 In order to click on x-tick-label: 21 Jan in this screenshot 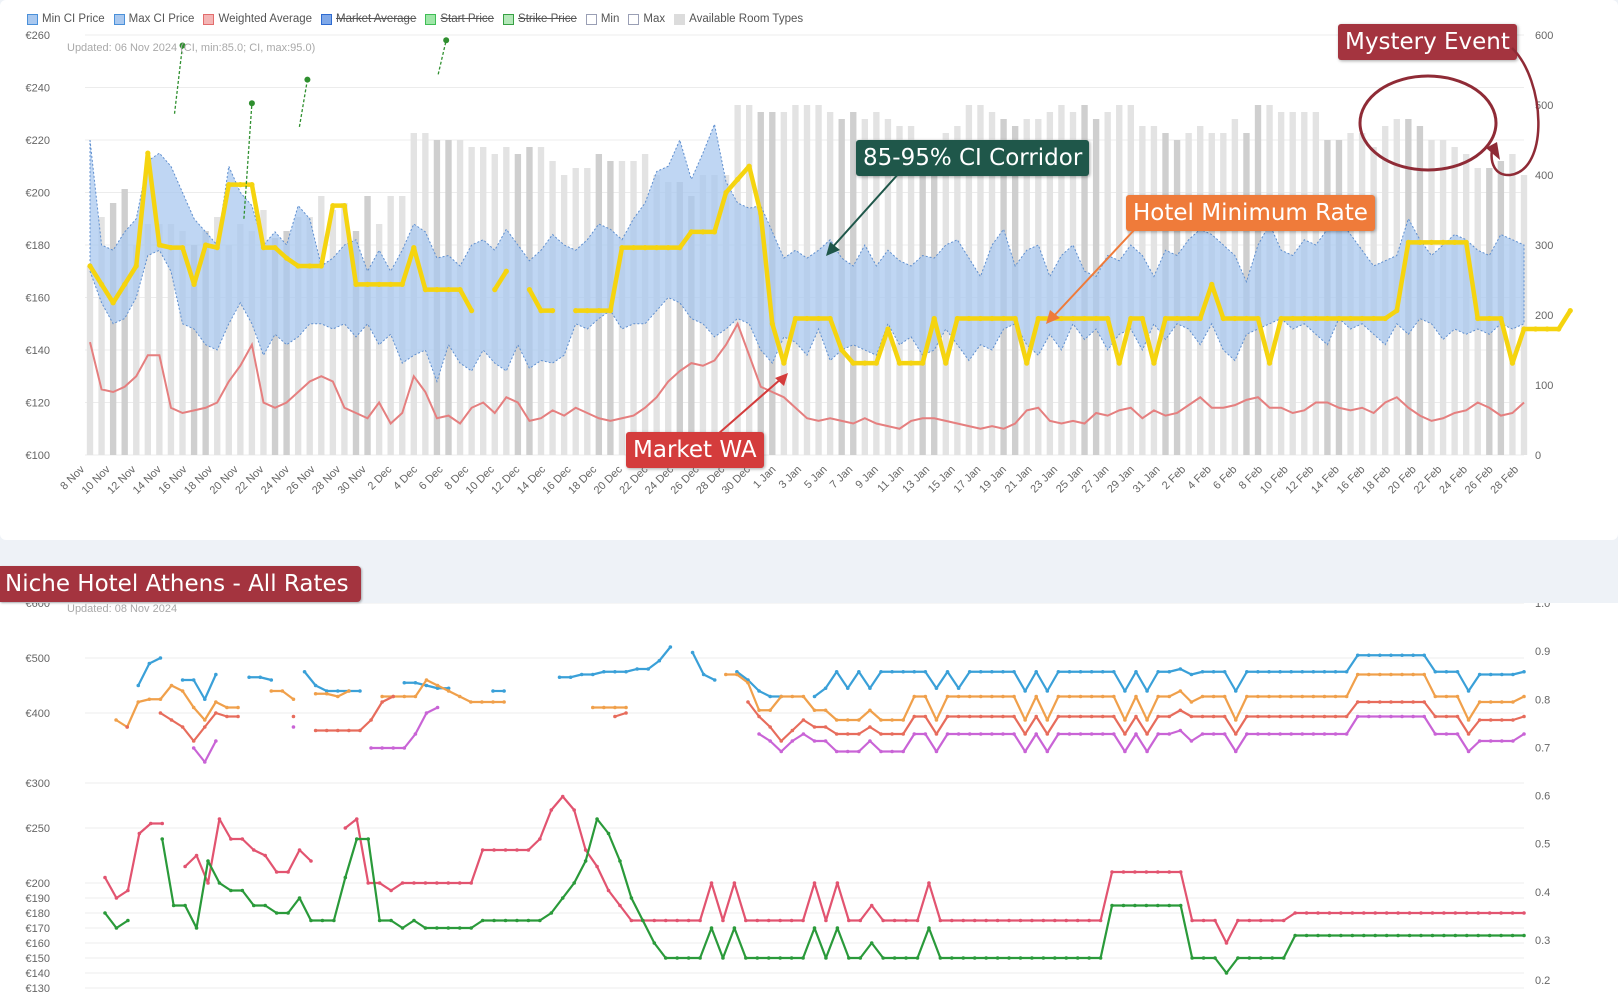, I will do `click(1019, 480)`.